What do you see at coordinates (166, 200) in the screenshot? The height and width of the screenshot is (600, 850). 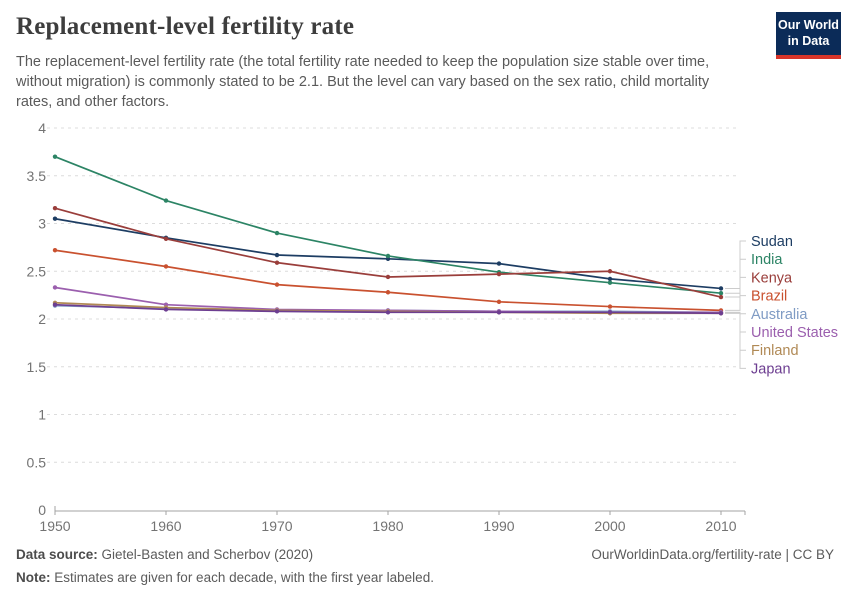 I see `series-point-india-1960` at bounding box center [166, 200].